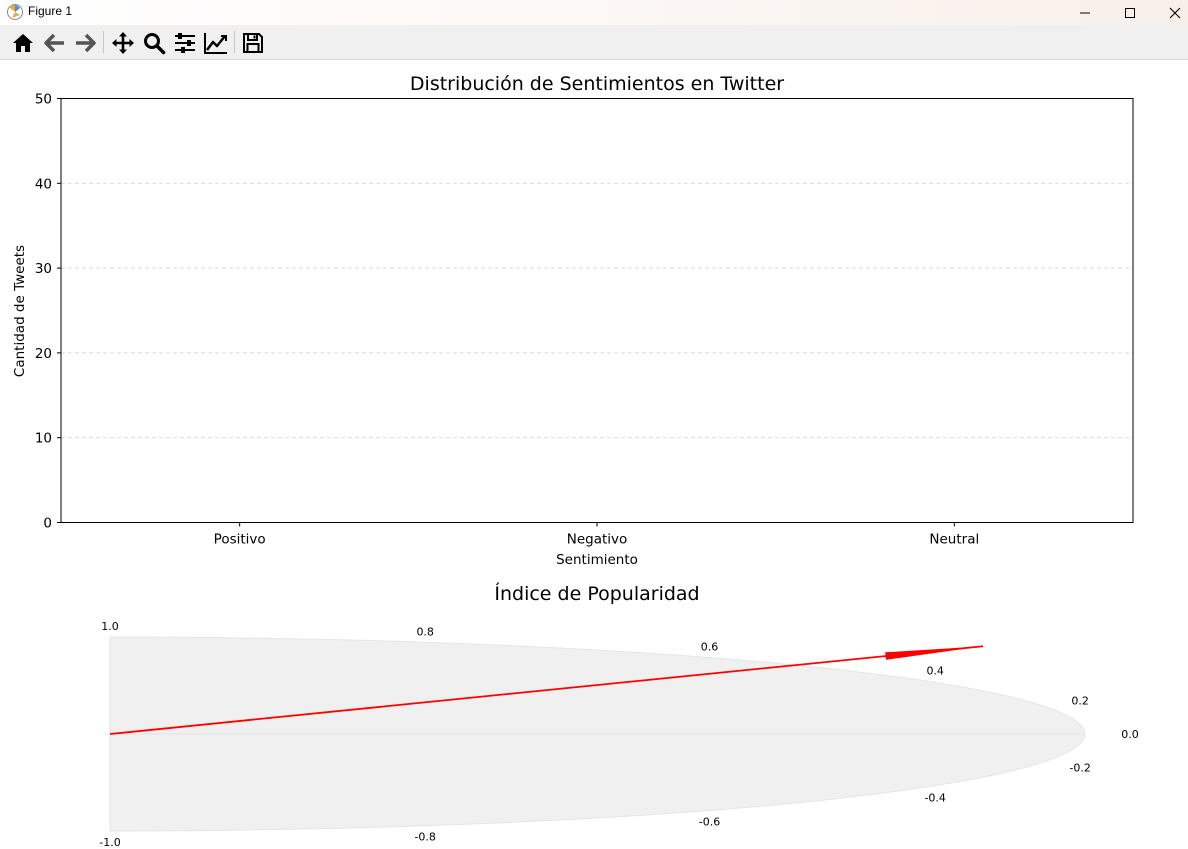 The height and width of the screenshot is (849, 1188). I want to click on y-tick-label: 50, so click(43, 100).